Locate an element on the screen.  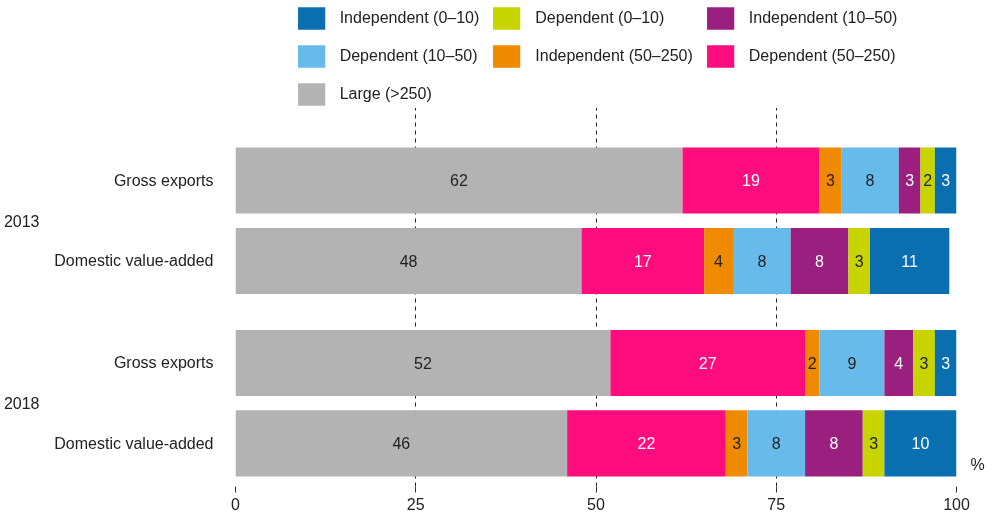
data-label: 48 is located at coordinates (408, 261).